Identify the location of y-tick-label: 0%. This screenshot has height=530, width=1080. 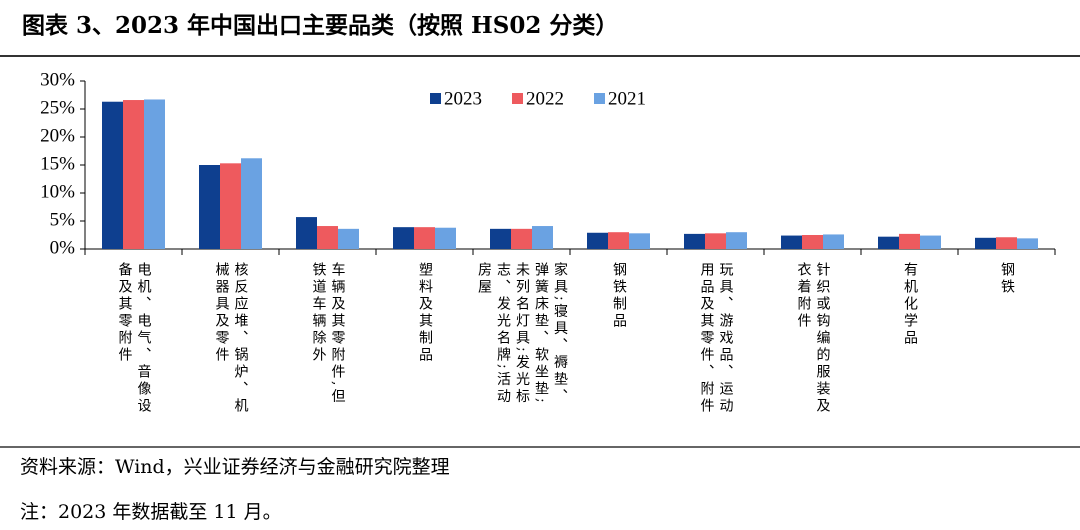
(63, 247).